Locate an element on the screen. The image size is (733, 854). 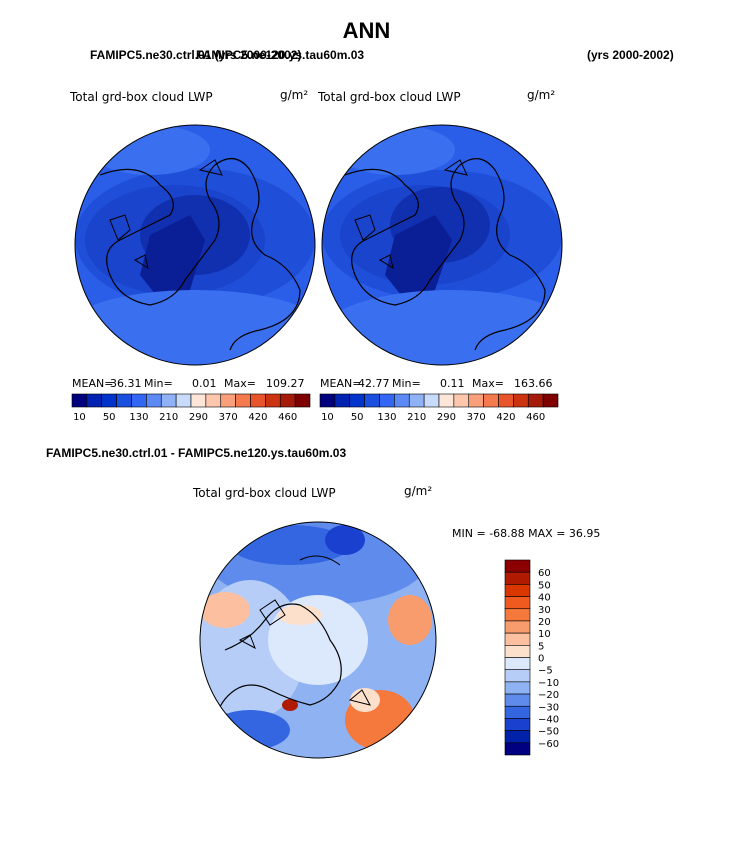
diff-max-label: MAX = is located at coordinates (547, 533).